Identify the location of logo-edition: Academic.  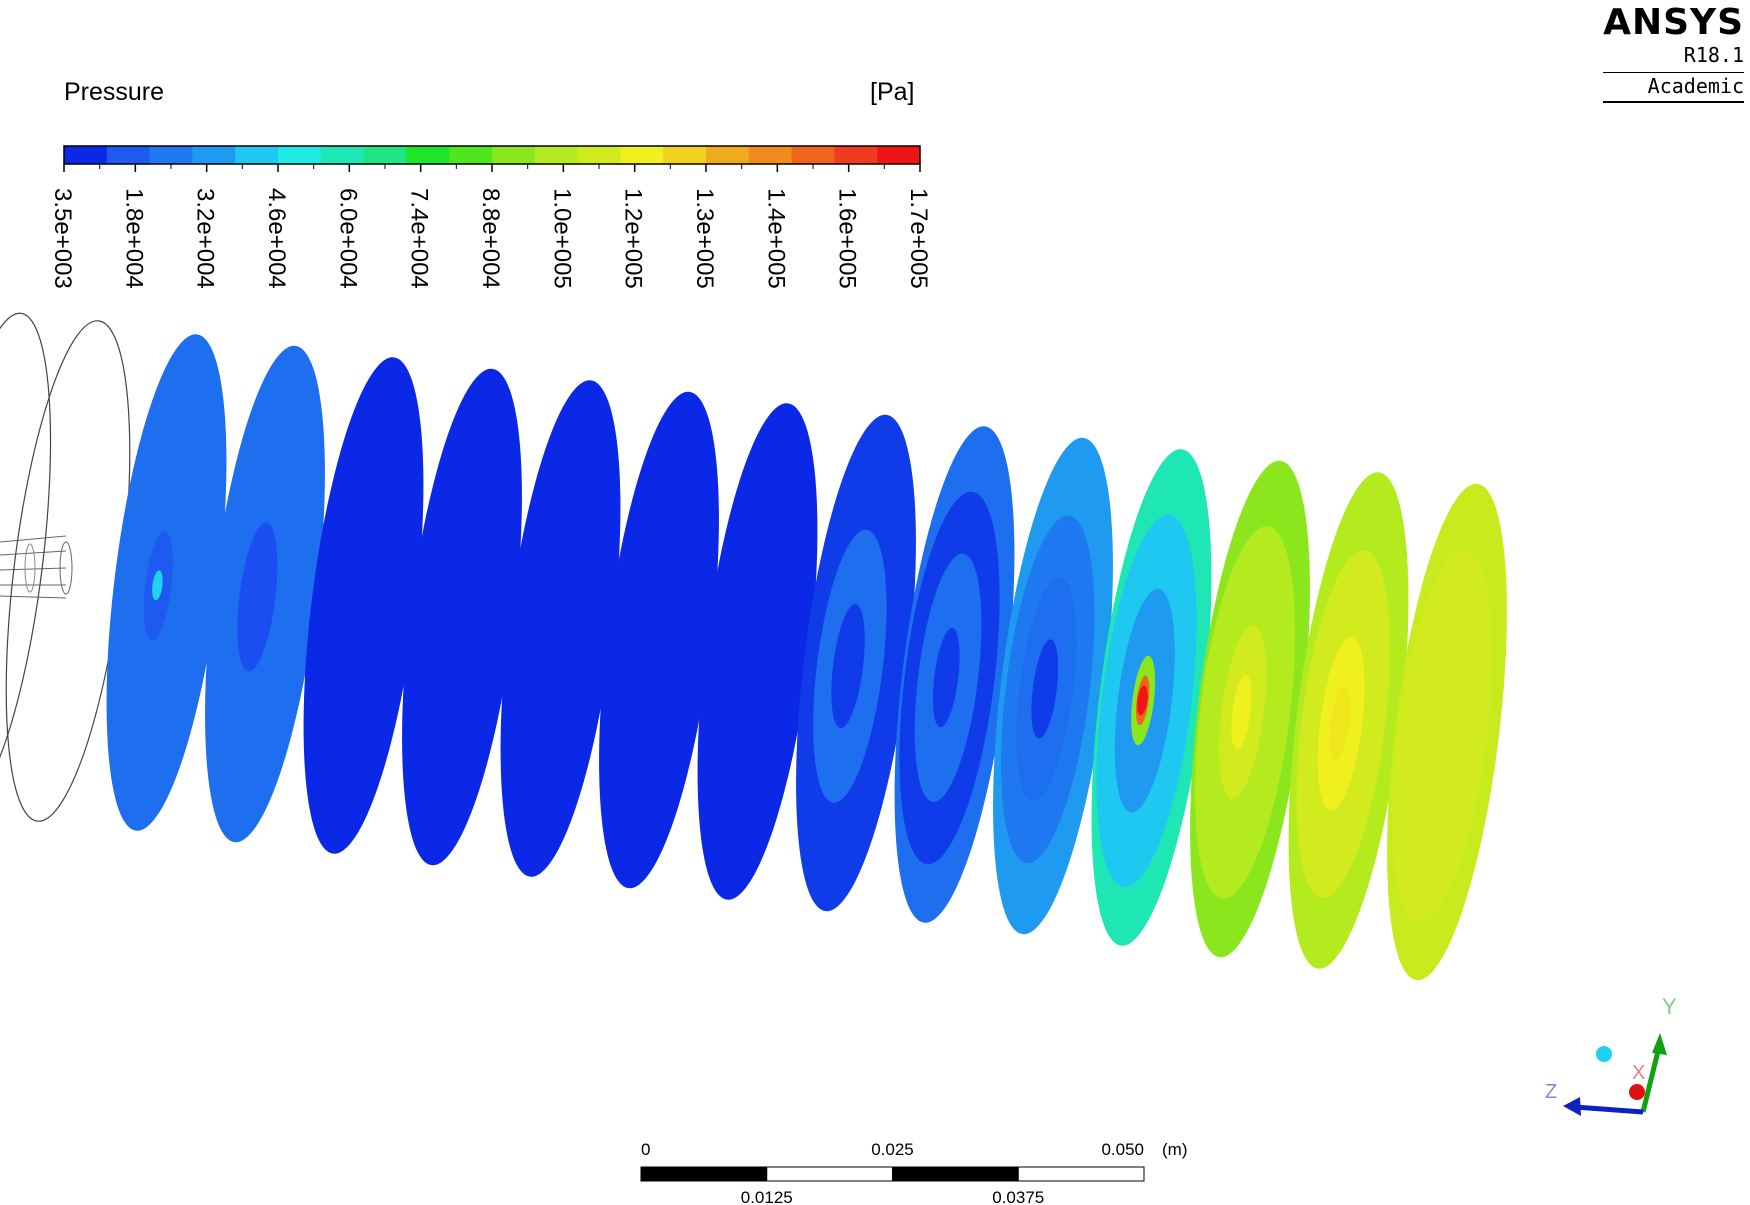
(1673, 87).